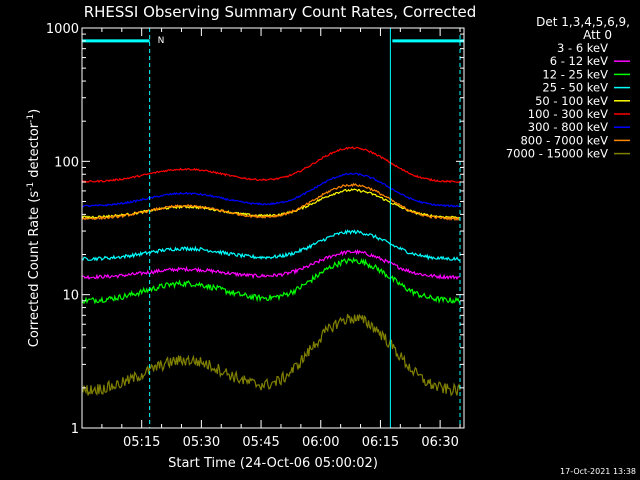  I want to click on y-axis-label: Corrected Count Rate (s-1 detector-1), so click(34, 228).